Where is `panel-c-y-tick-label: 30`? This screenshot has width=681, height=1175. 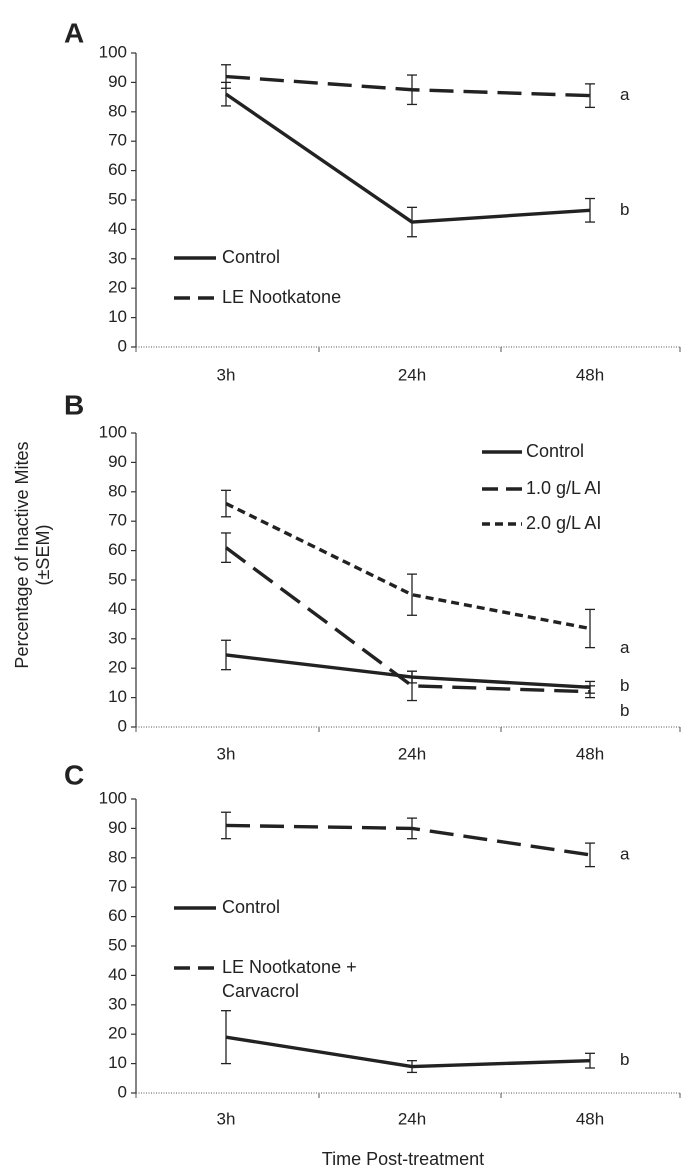
panel-c-y-tick-label: 30 is located at coordinates (117, 1003).